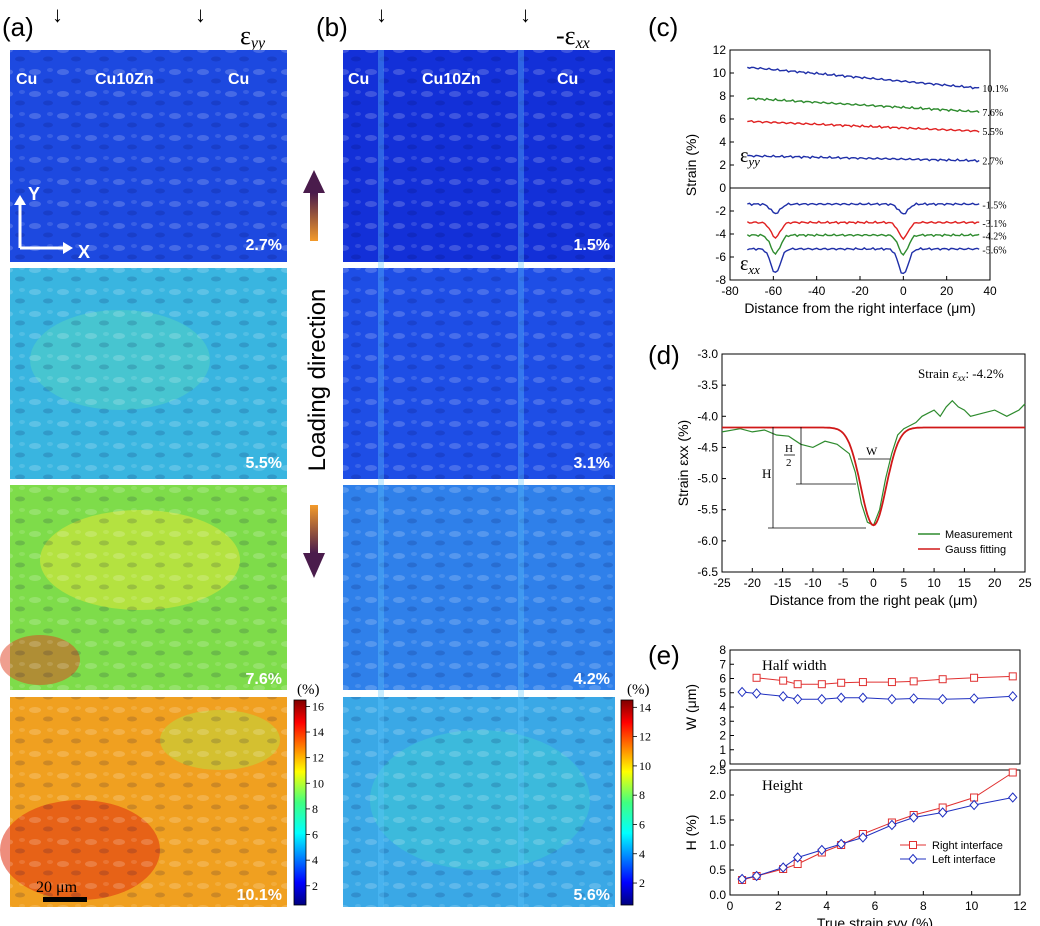  What do you see at coordinates (567, 79) in the screenshot?
I see `region-label-cu-right: Cu` at bounding box center [567, 79].